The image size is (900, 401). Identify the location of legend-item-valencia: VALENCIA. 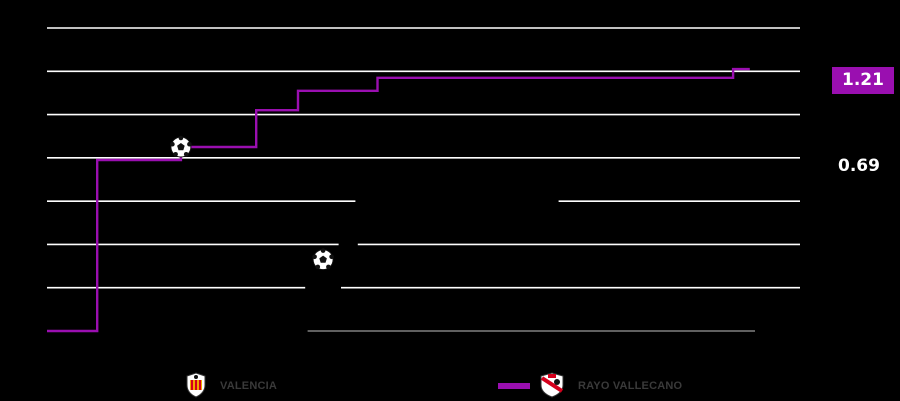
(231, 386).